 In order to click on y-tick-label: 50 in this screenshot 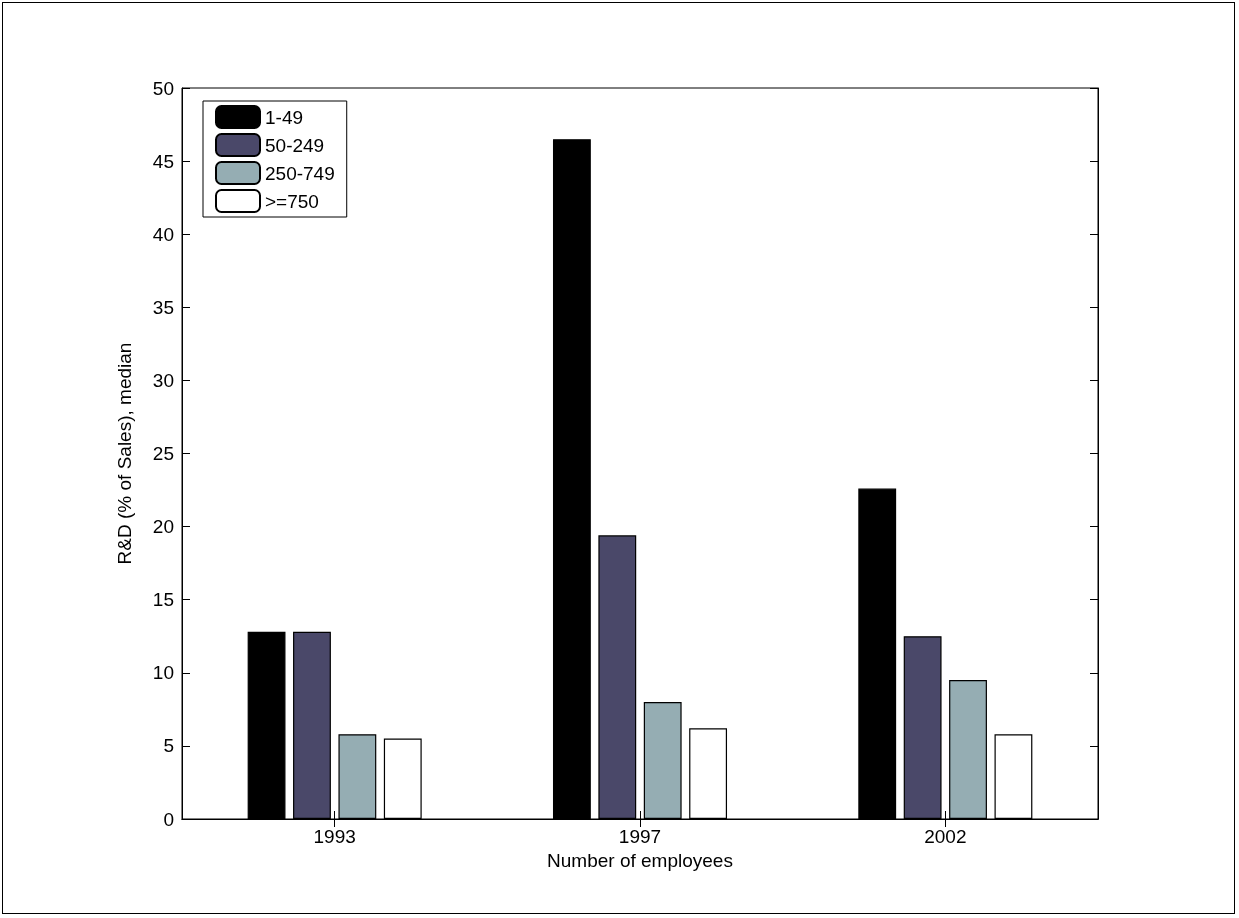, I will do `click(163, 88)`.